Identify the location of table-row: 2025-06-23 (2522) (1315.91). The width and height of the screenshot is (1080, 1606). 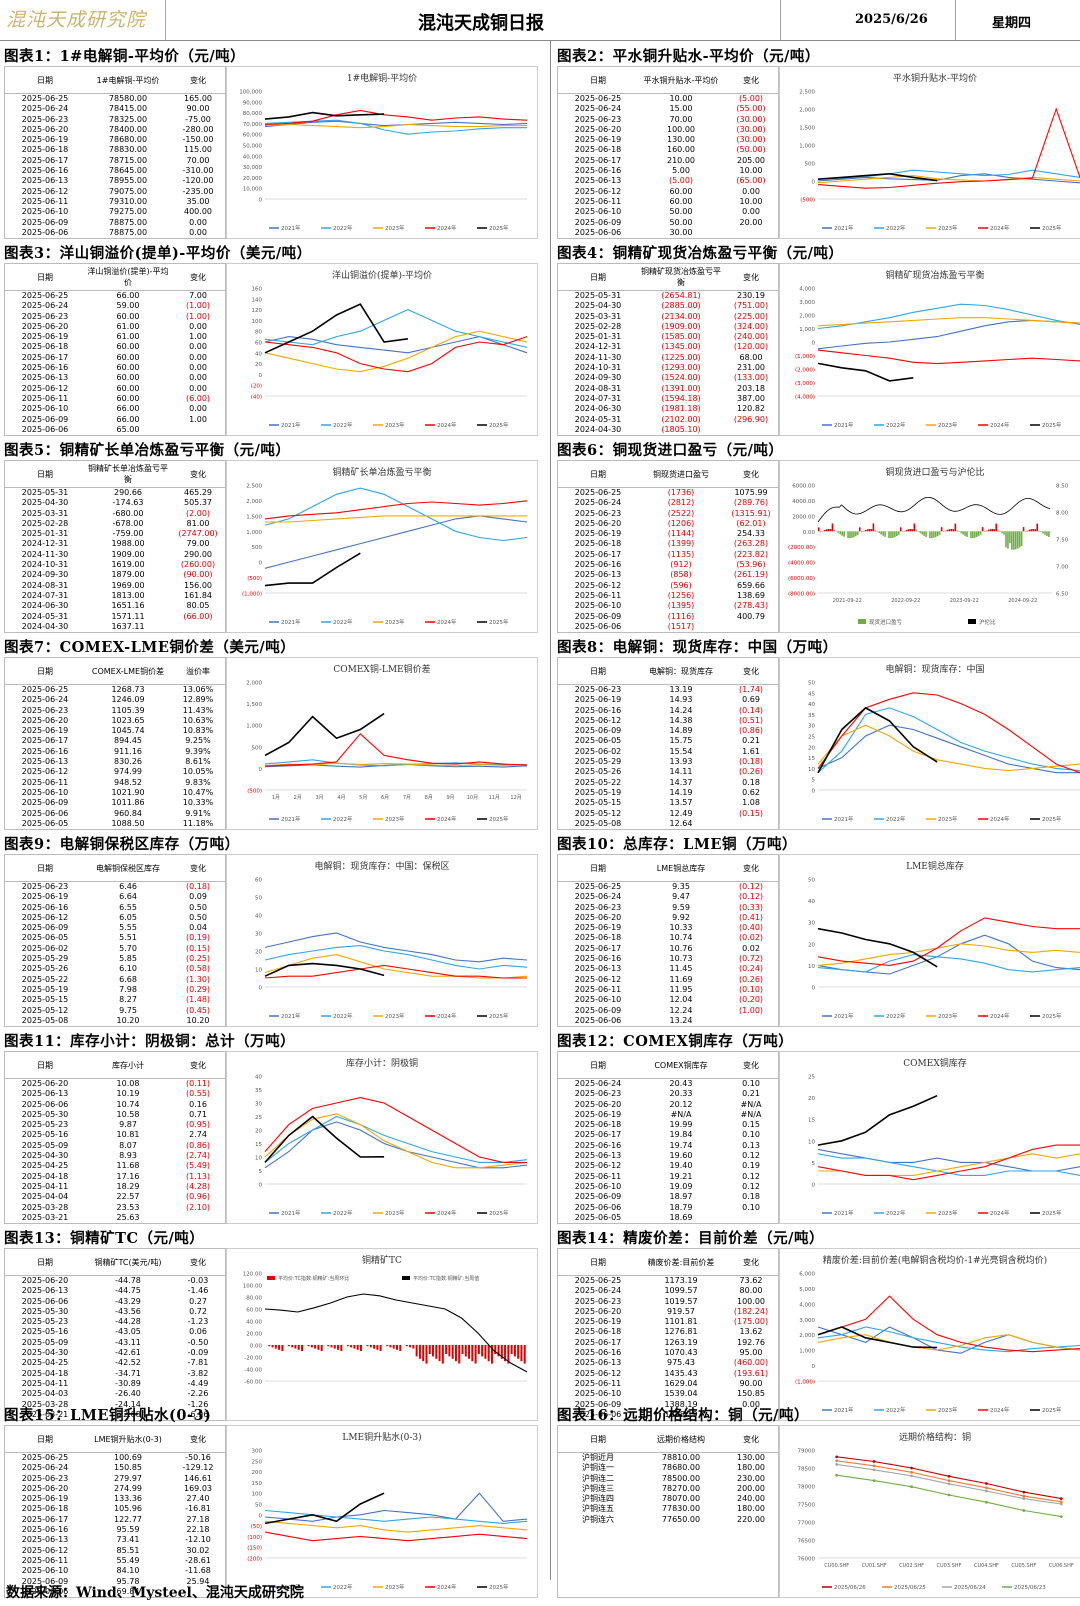
(668, 514).